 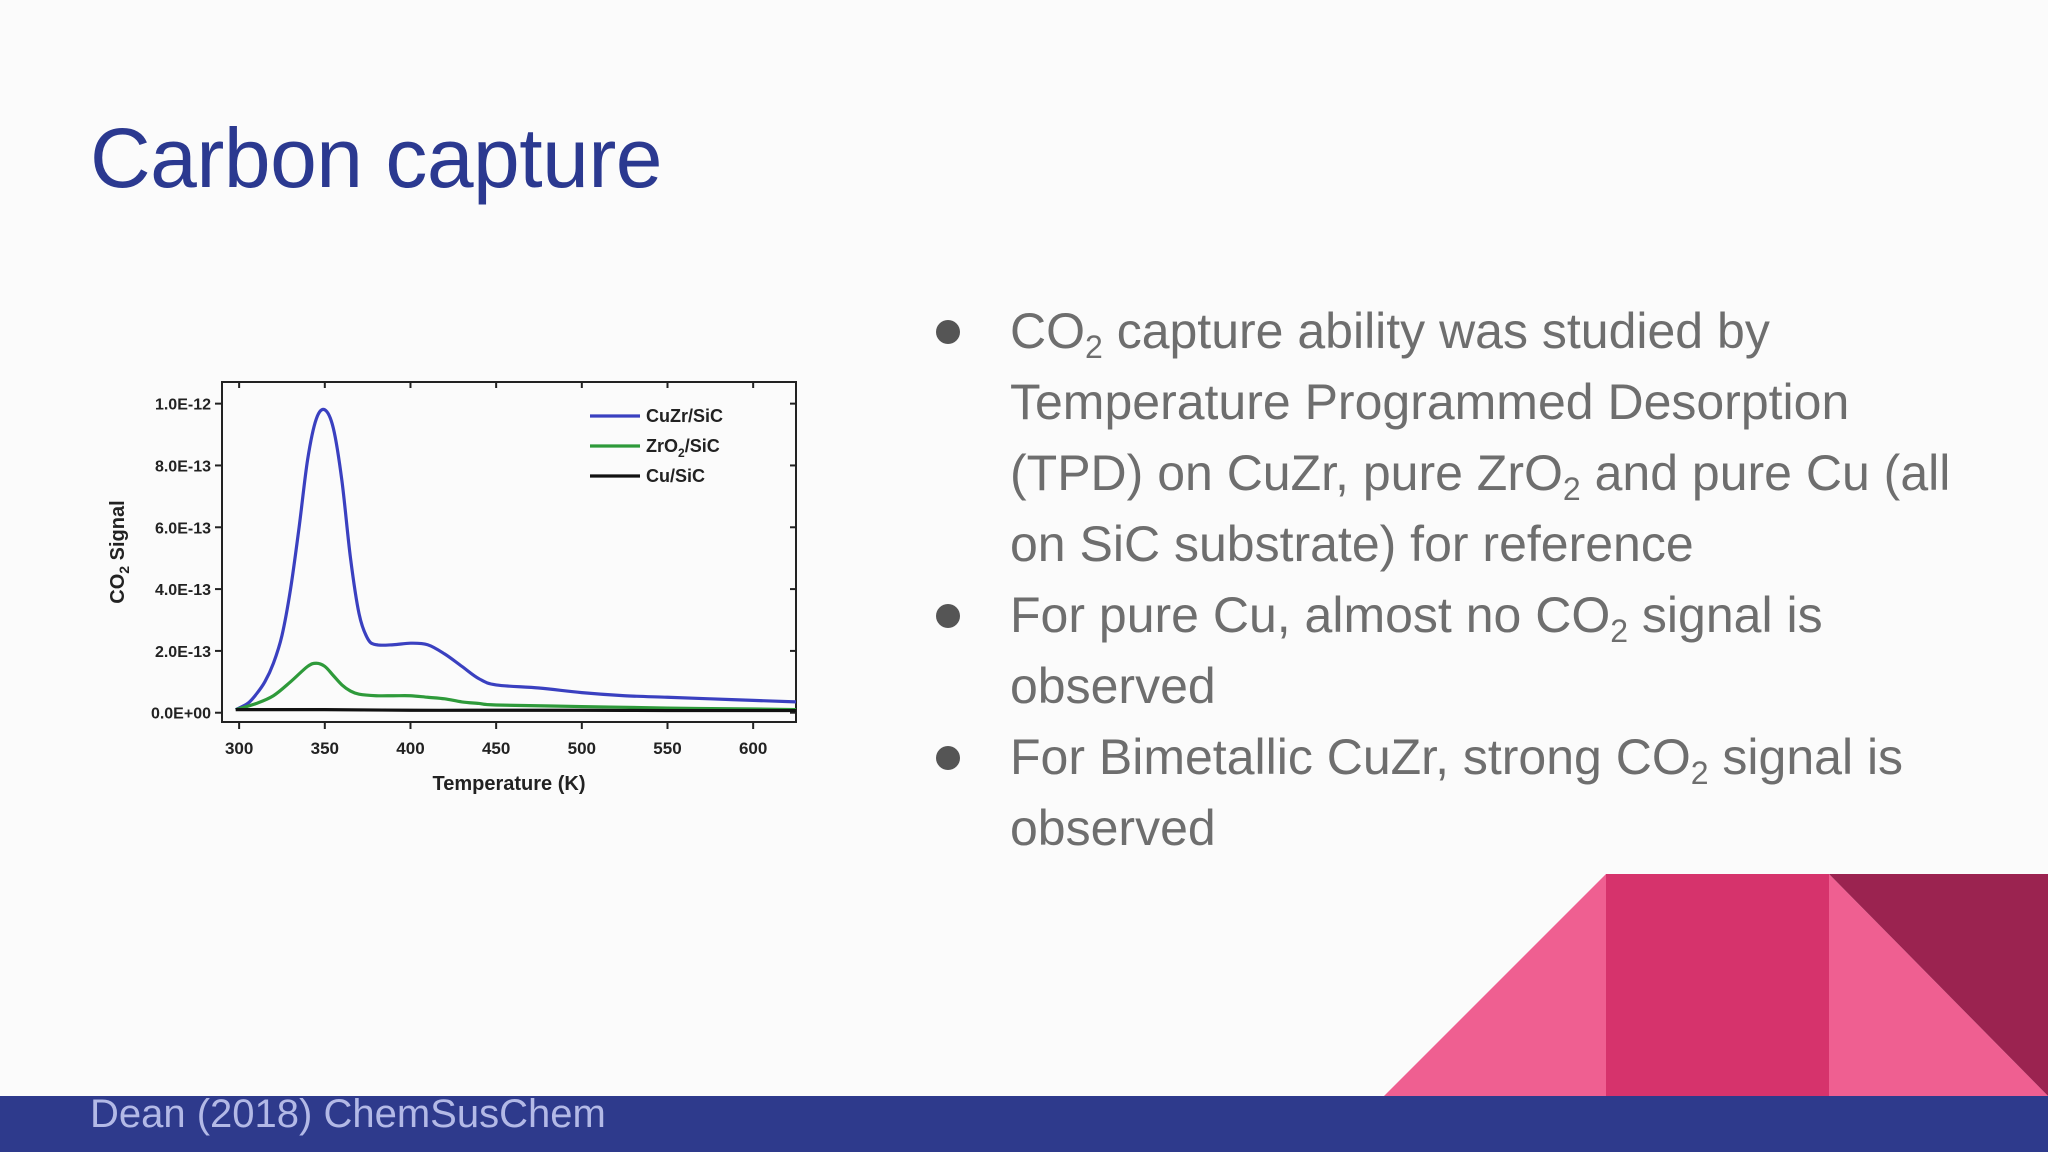 I want to click on bullet-text: For Bimetallic CuZr, strong CO, so click(x=1350, y=757).